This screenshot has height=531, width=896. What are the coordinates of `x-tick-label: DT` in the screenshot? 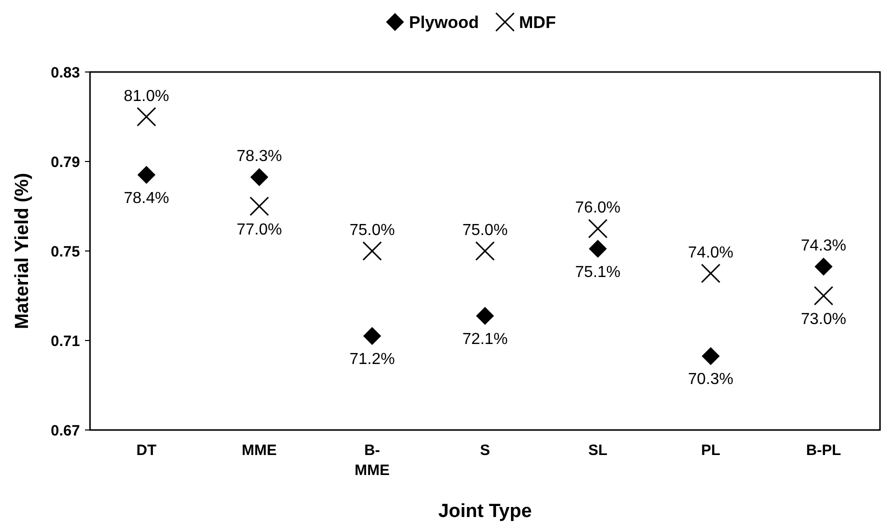 It's located at (146, 450).